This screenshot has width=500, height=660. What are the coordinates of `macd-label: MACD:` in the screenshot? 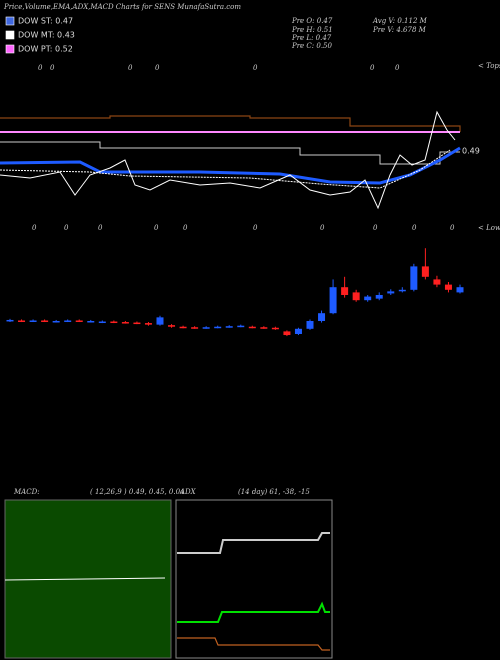 It's located at (26, 492).